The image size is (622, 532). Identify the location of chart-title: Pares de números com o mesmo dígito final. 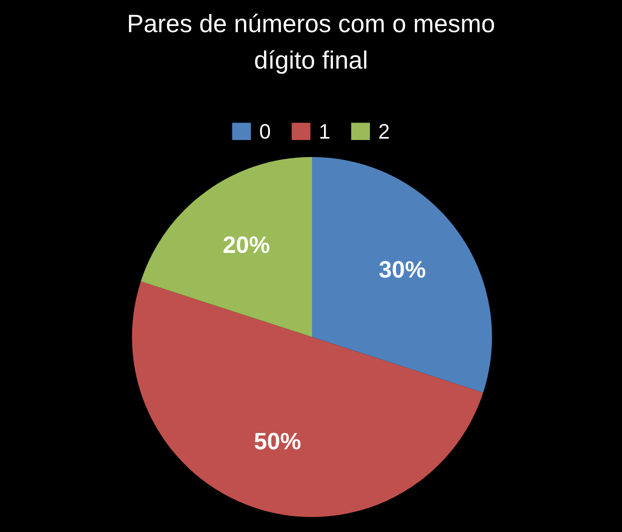
(311, 44).